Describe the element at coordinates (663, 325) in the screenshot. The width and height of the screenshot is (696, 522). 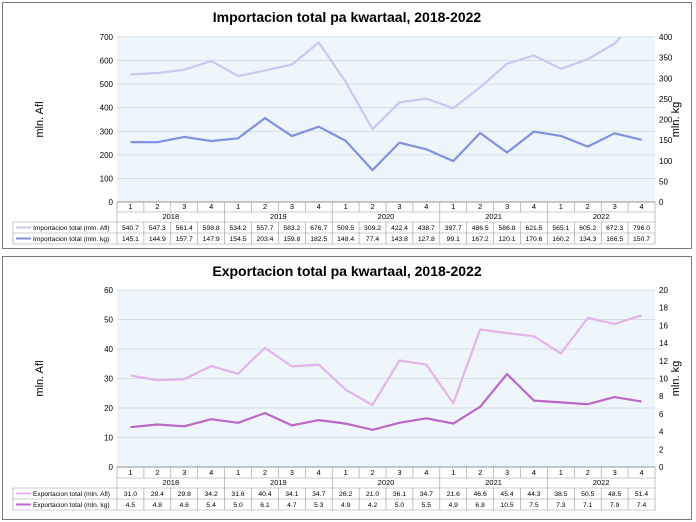
I see `export-y2-tick-label: 16` at that location.